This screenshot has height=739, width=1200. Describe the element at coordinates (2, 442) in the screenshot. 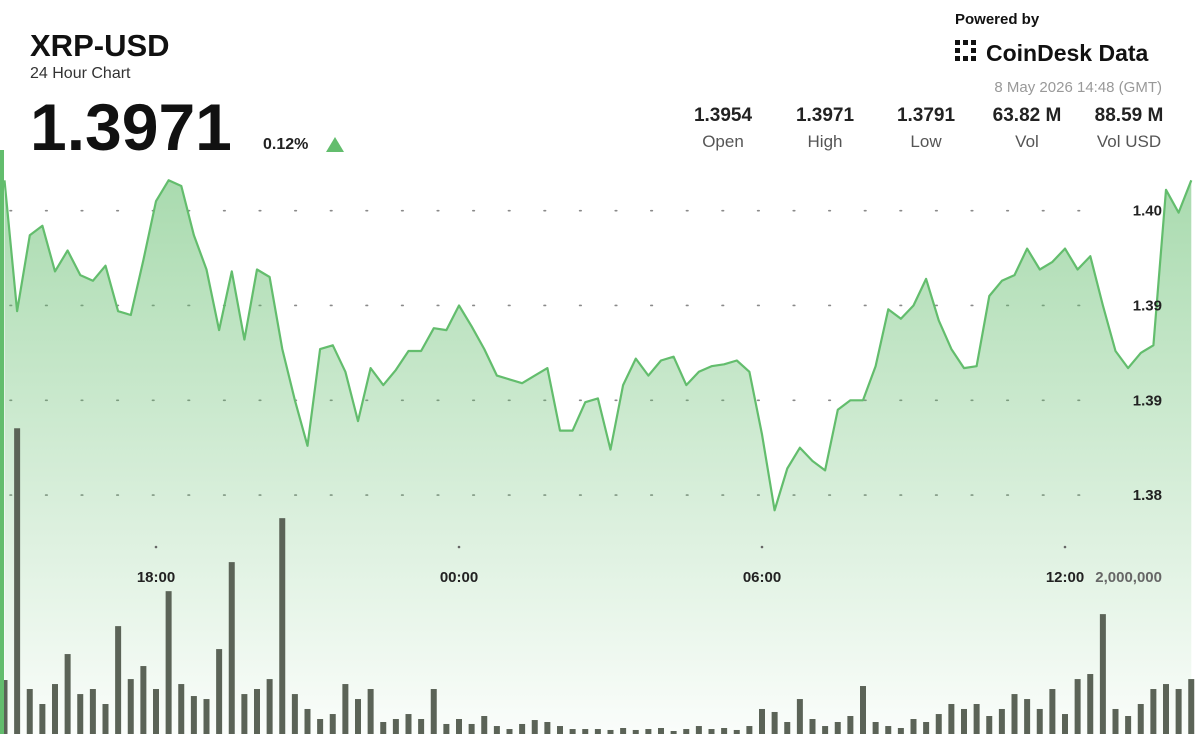

I see `left-edge` at that location.